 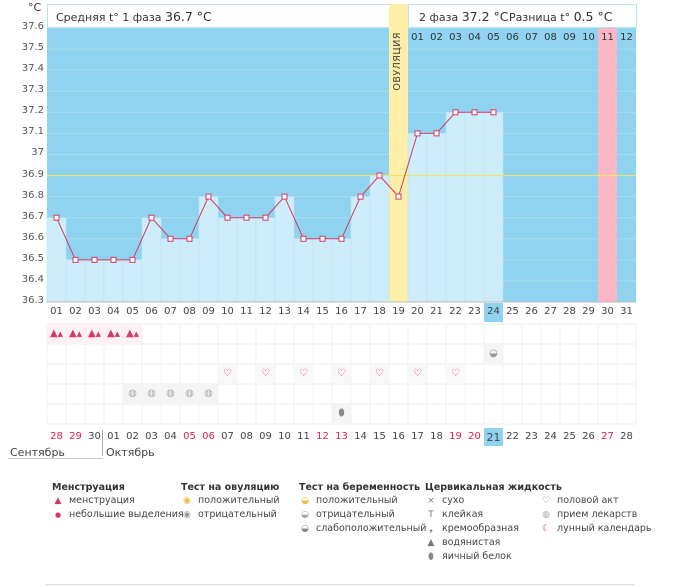 What do you see at coordinates (265, 311) in the screenshot?
I see `x-tick-label: 12` at bounding box center [265, 311].